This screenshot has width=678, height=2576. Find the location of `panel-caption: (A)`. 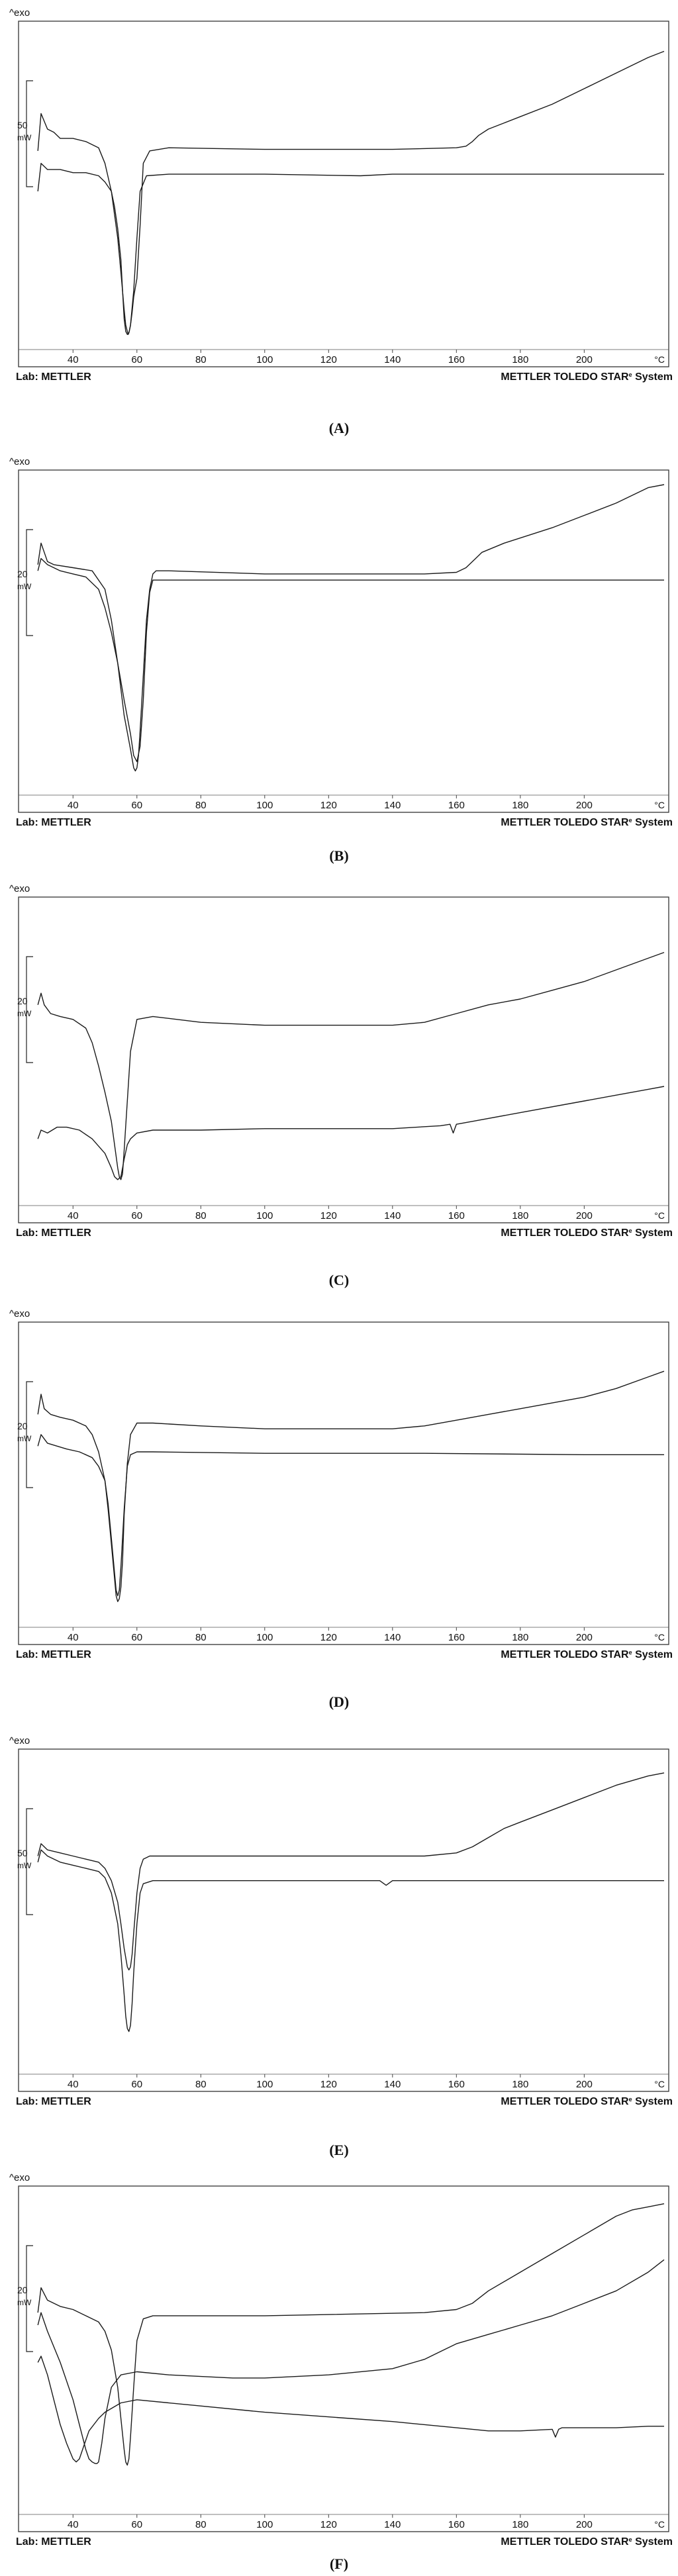

panel-caption: (A) is located at coordinates (339, 428).